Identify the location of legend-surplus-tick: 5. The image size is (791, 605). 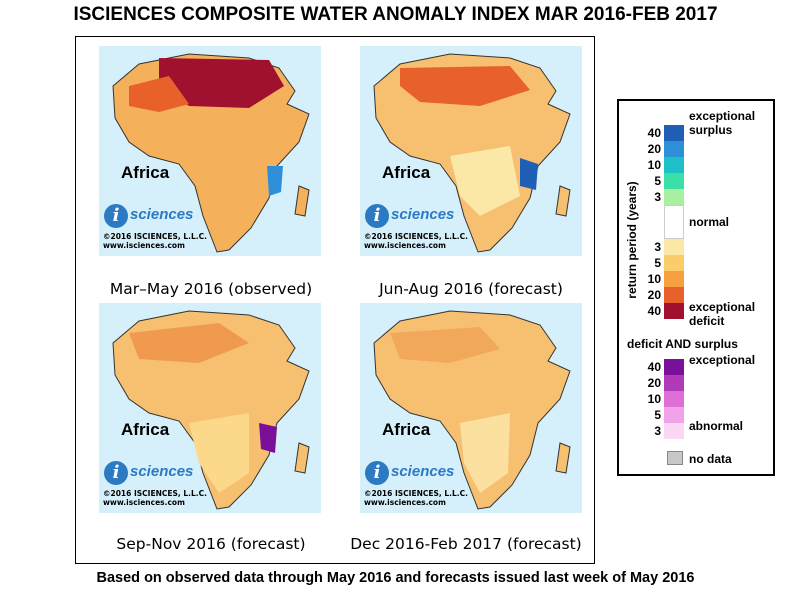
(657, 181).